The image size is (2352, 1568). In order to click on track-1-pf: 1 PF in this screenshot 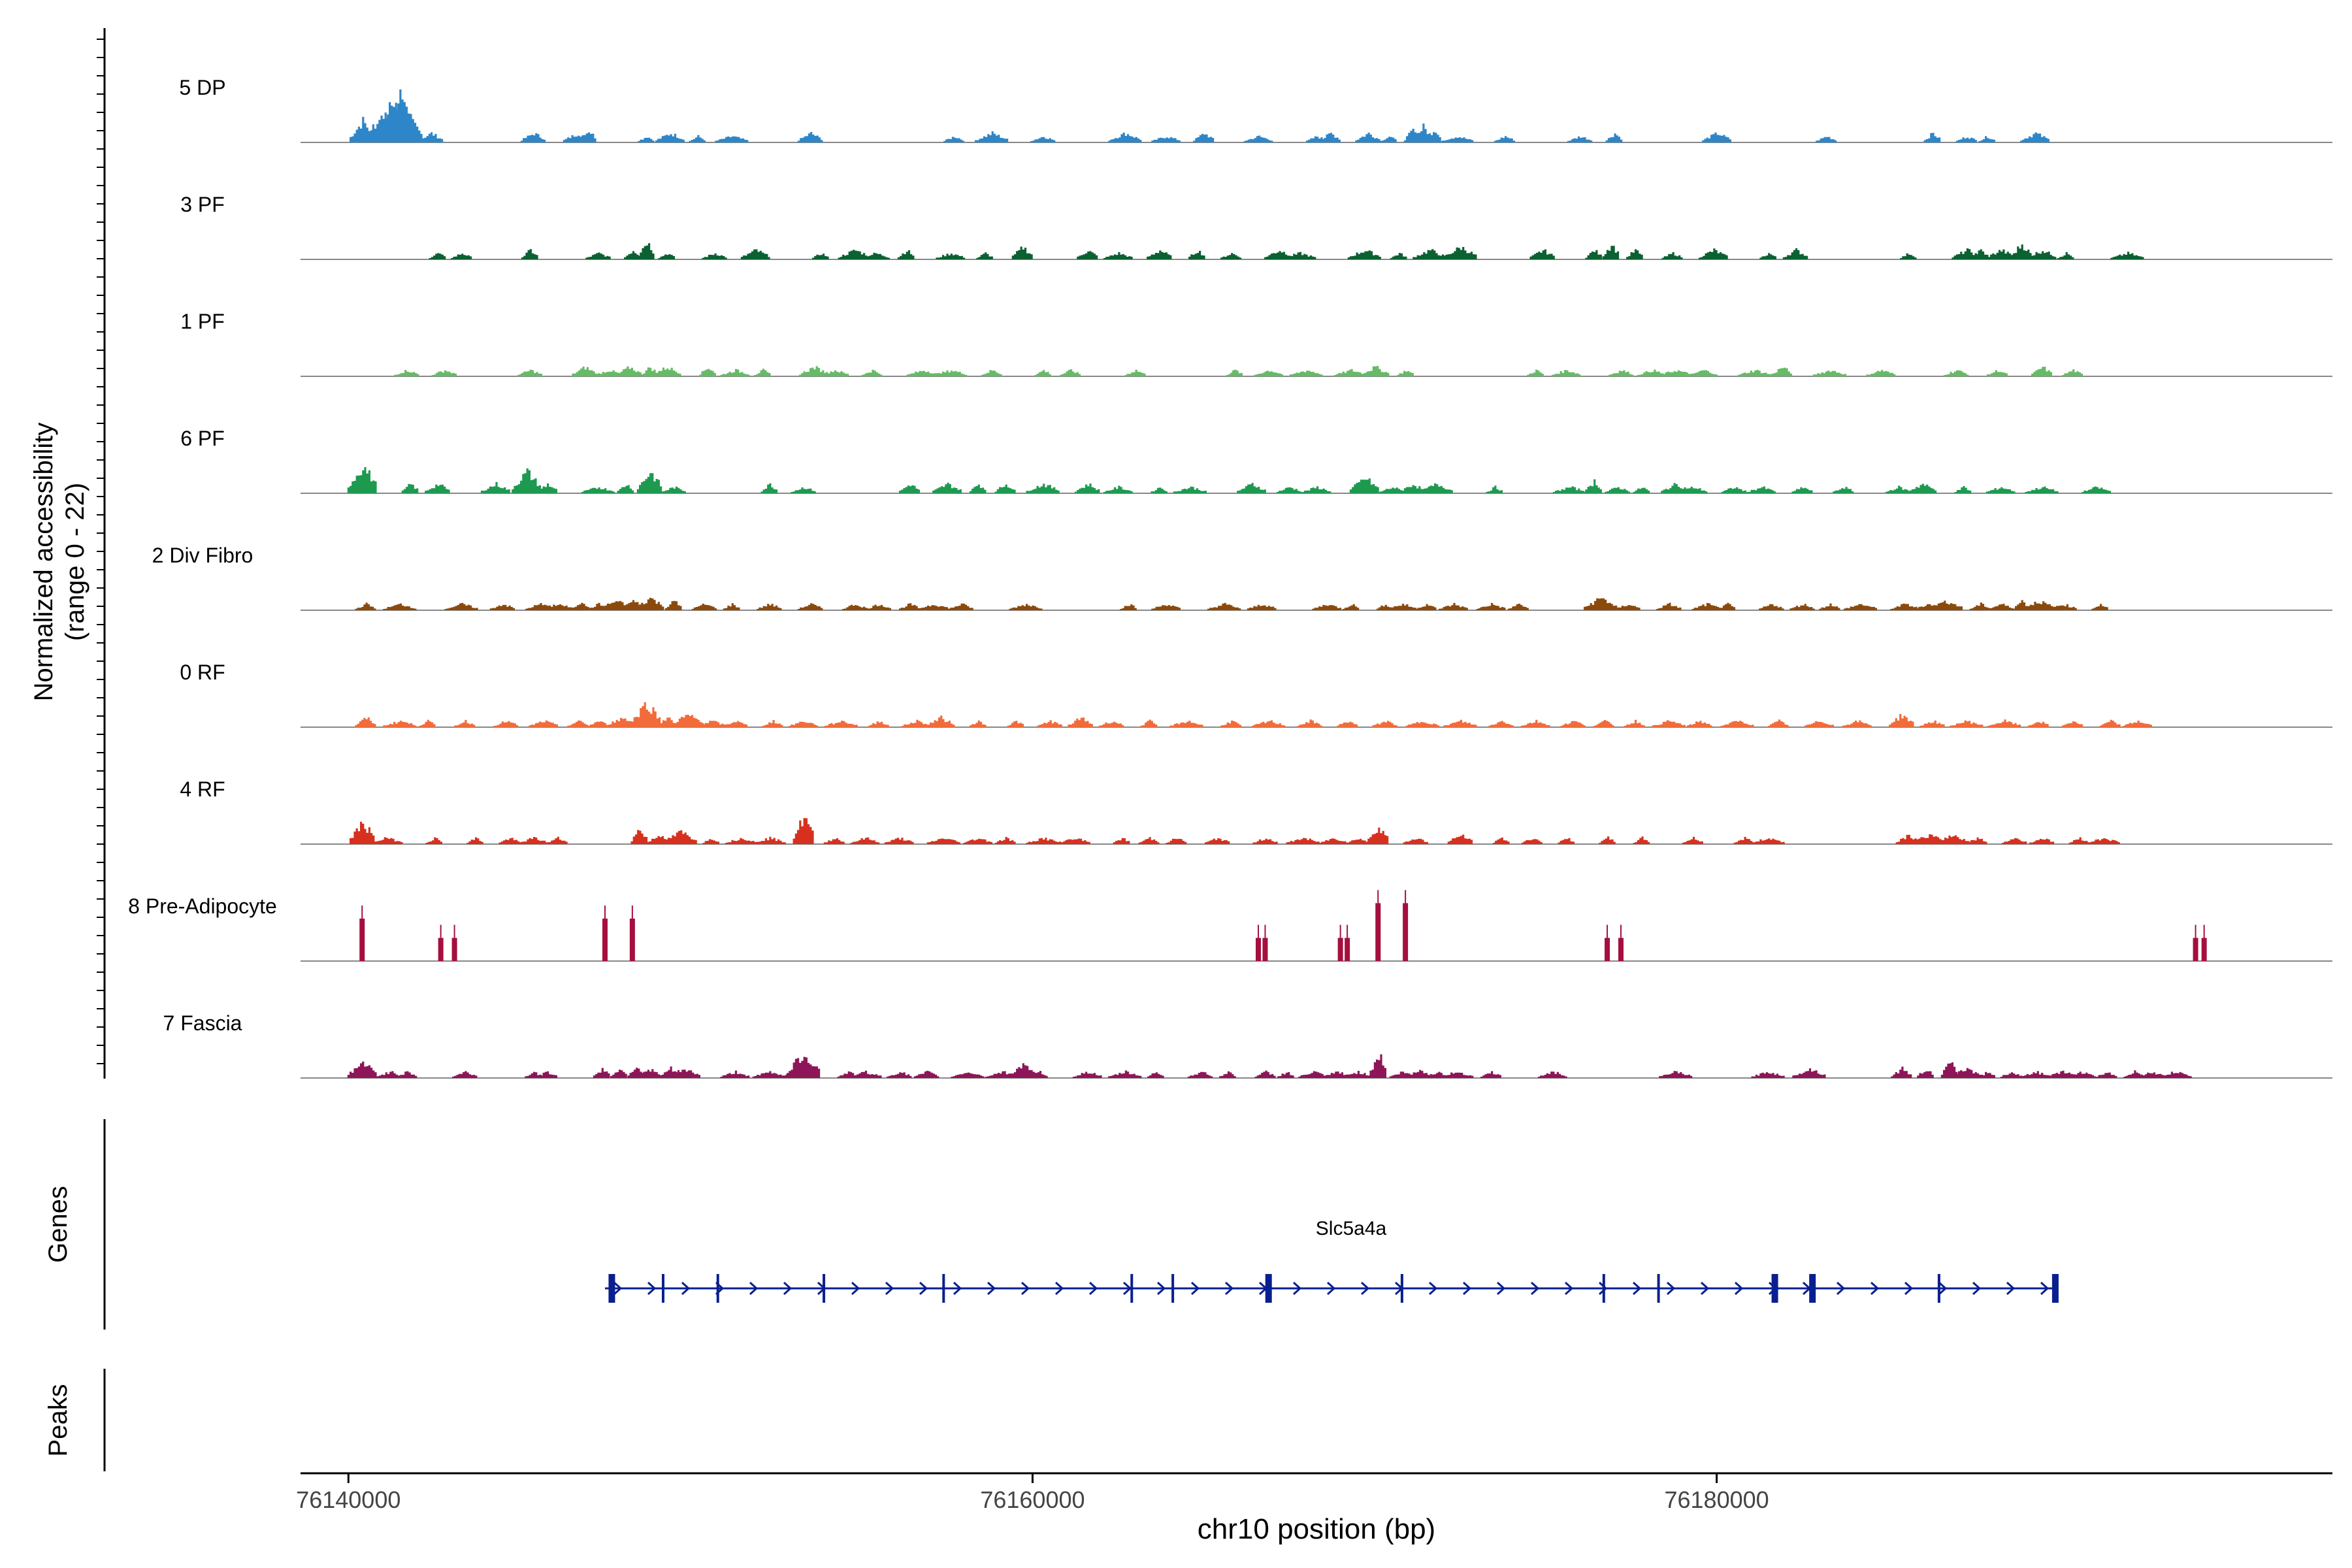, I will do `click(1256, 343)`.